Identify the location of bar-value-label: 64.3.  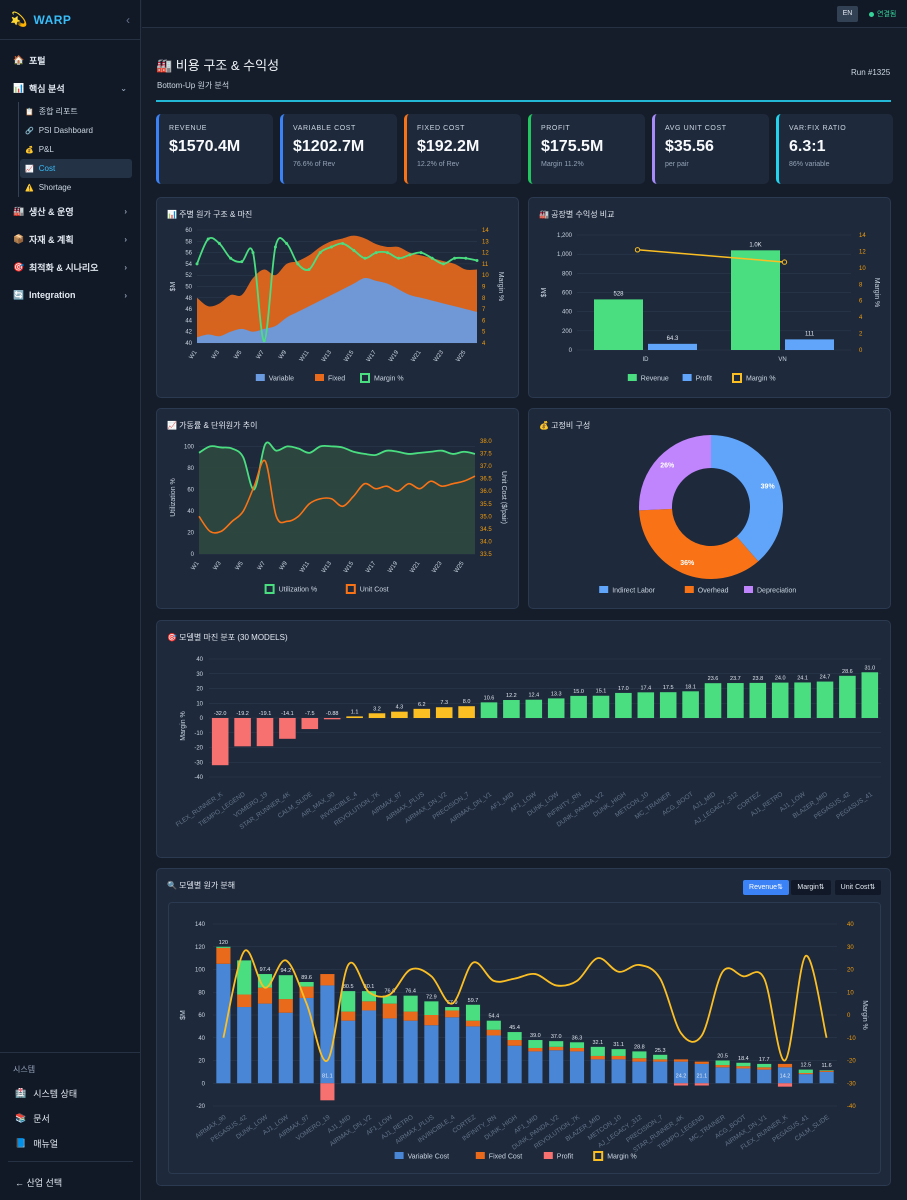
(673, 339).